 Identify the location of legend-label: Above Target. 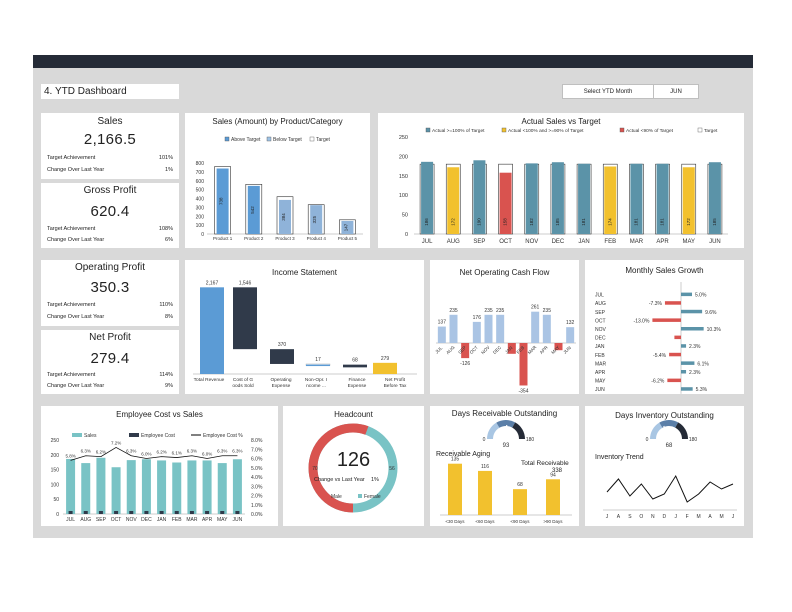
(246, 140).